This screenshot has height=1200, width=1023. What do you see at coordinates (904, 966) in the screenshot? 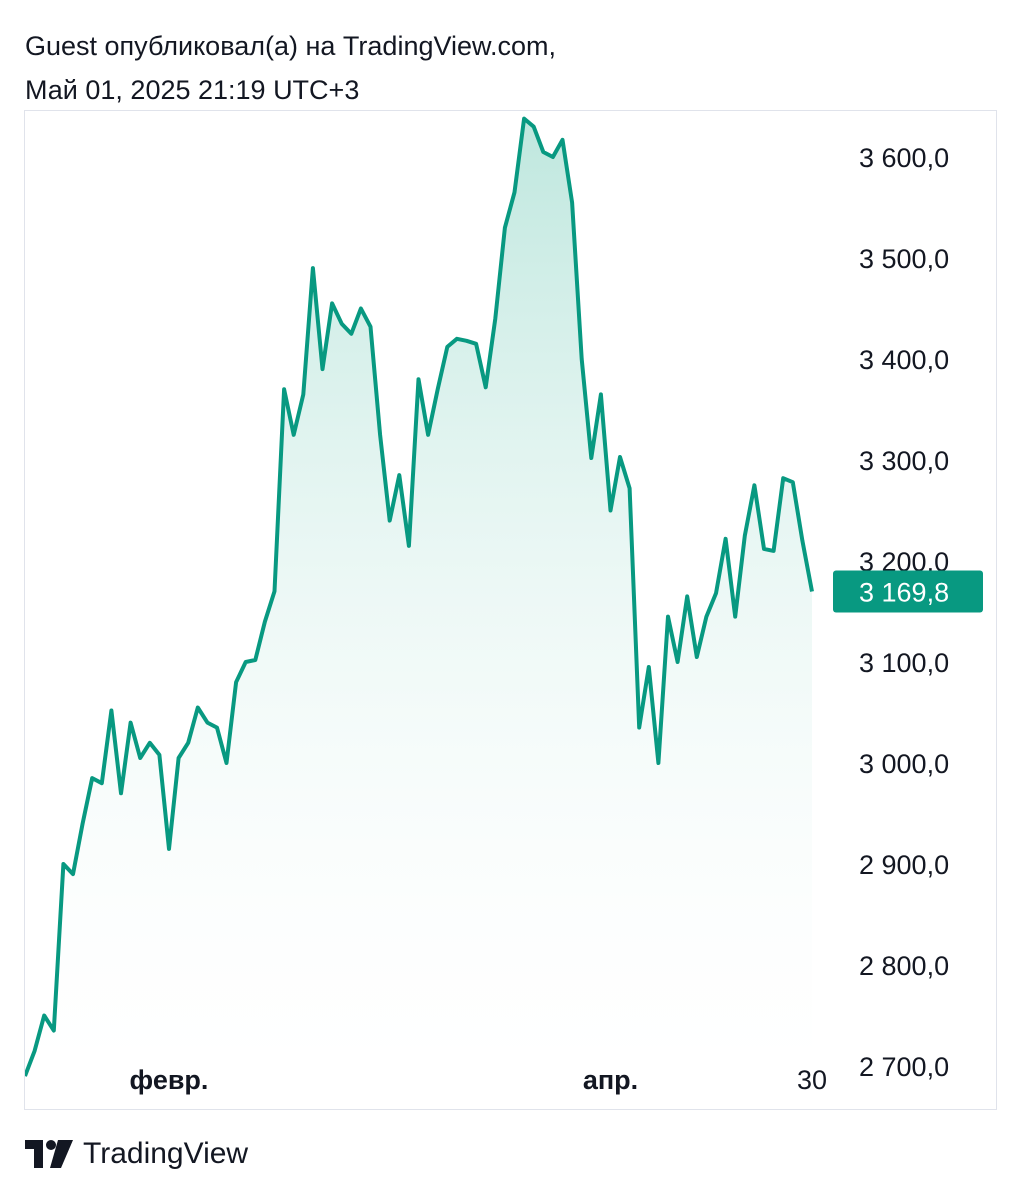
I see `y-tick-label: 2 800,0` at bounding box center [904, 966].